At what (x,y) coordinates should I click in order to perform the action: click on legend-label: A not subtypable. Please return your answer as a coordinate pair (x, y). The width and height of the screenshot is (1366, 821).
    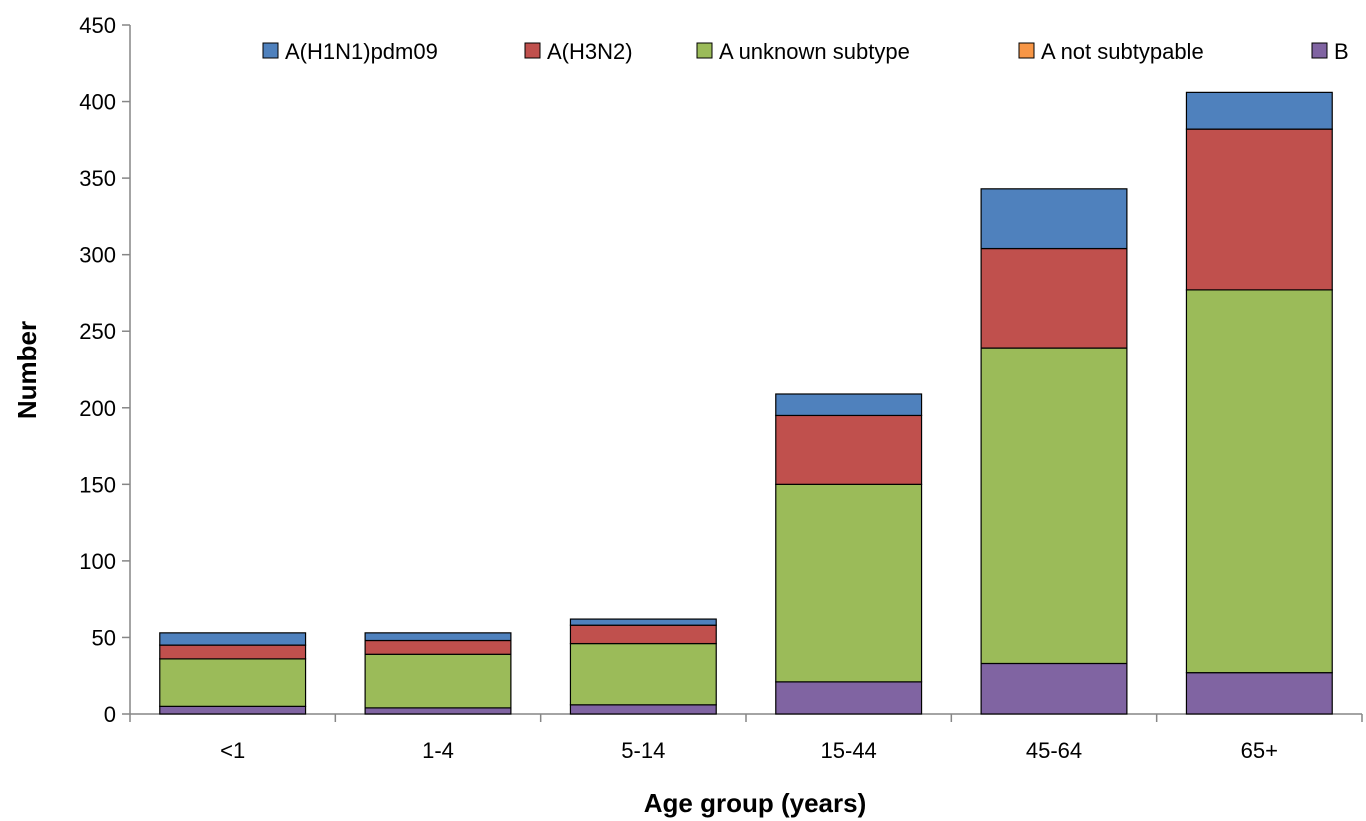
    Looking at the image, I should click on (1122, 51).